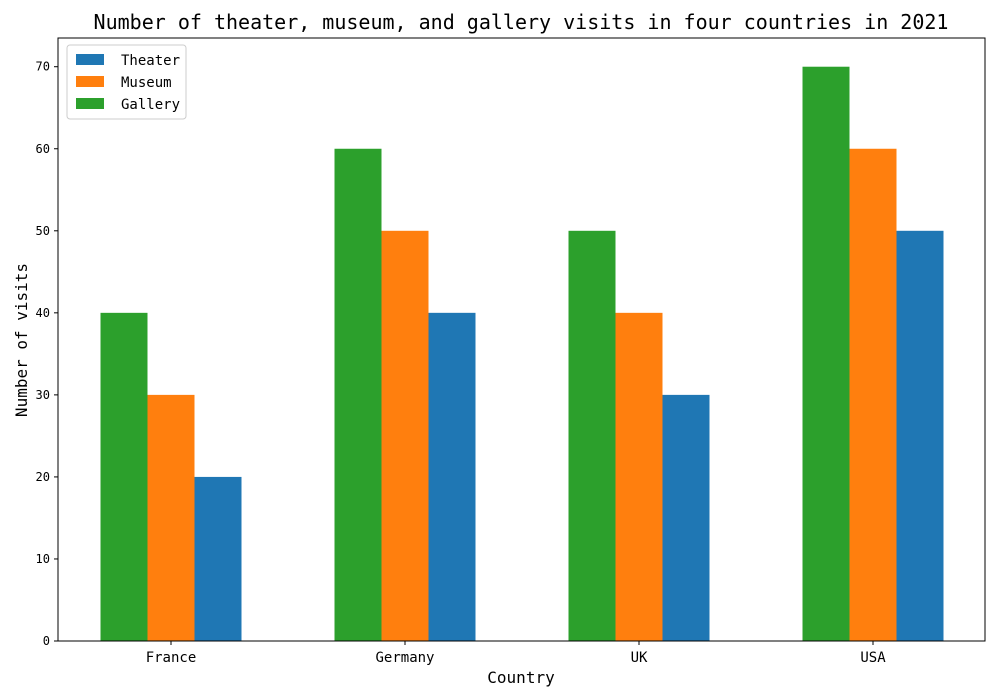 The width and height of the screenshot is (1000, 700). What do you see at coordinates (171, 517) in the screenshot?
I see `bar-museum-france` at bounding box center [171, 517].